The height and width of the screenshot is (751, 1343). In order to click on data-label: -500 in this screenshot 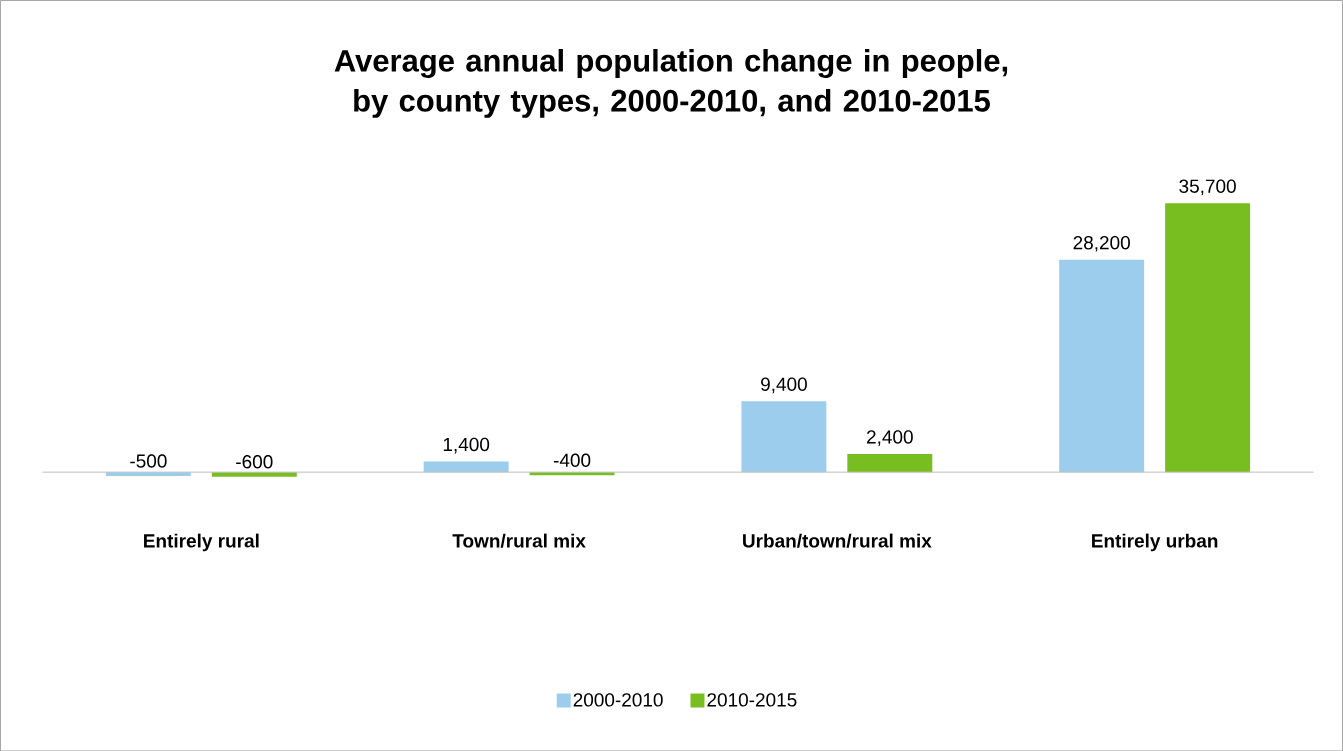, I will do `click(148, 461)`.